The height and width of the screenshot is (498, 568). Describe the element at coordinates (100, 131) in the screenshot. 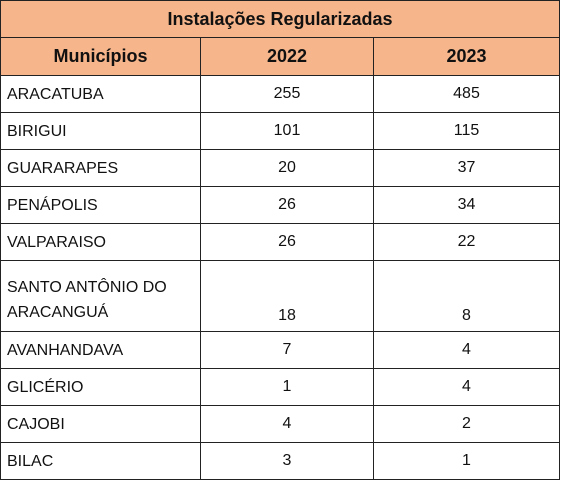

I see `municipality: BIRIGUI` at that location.